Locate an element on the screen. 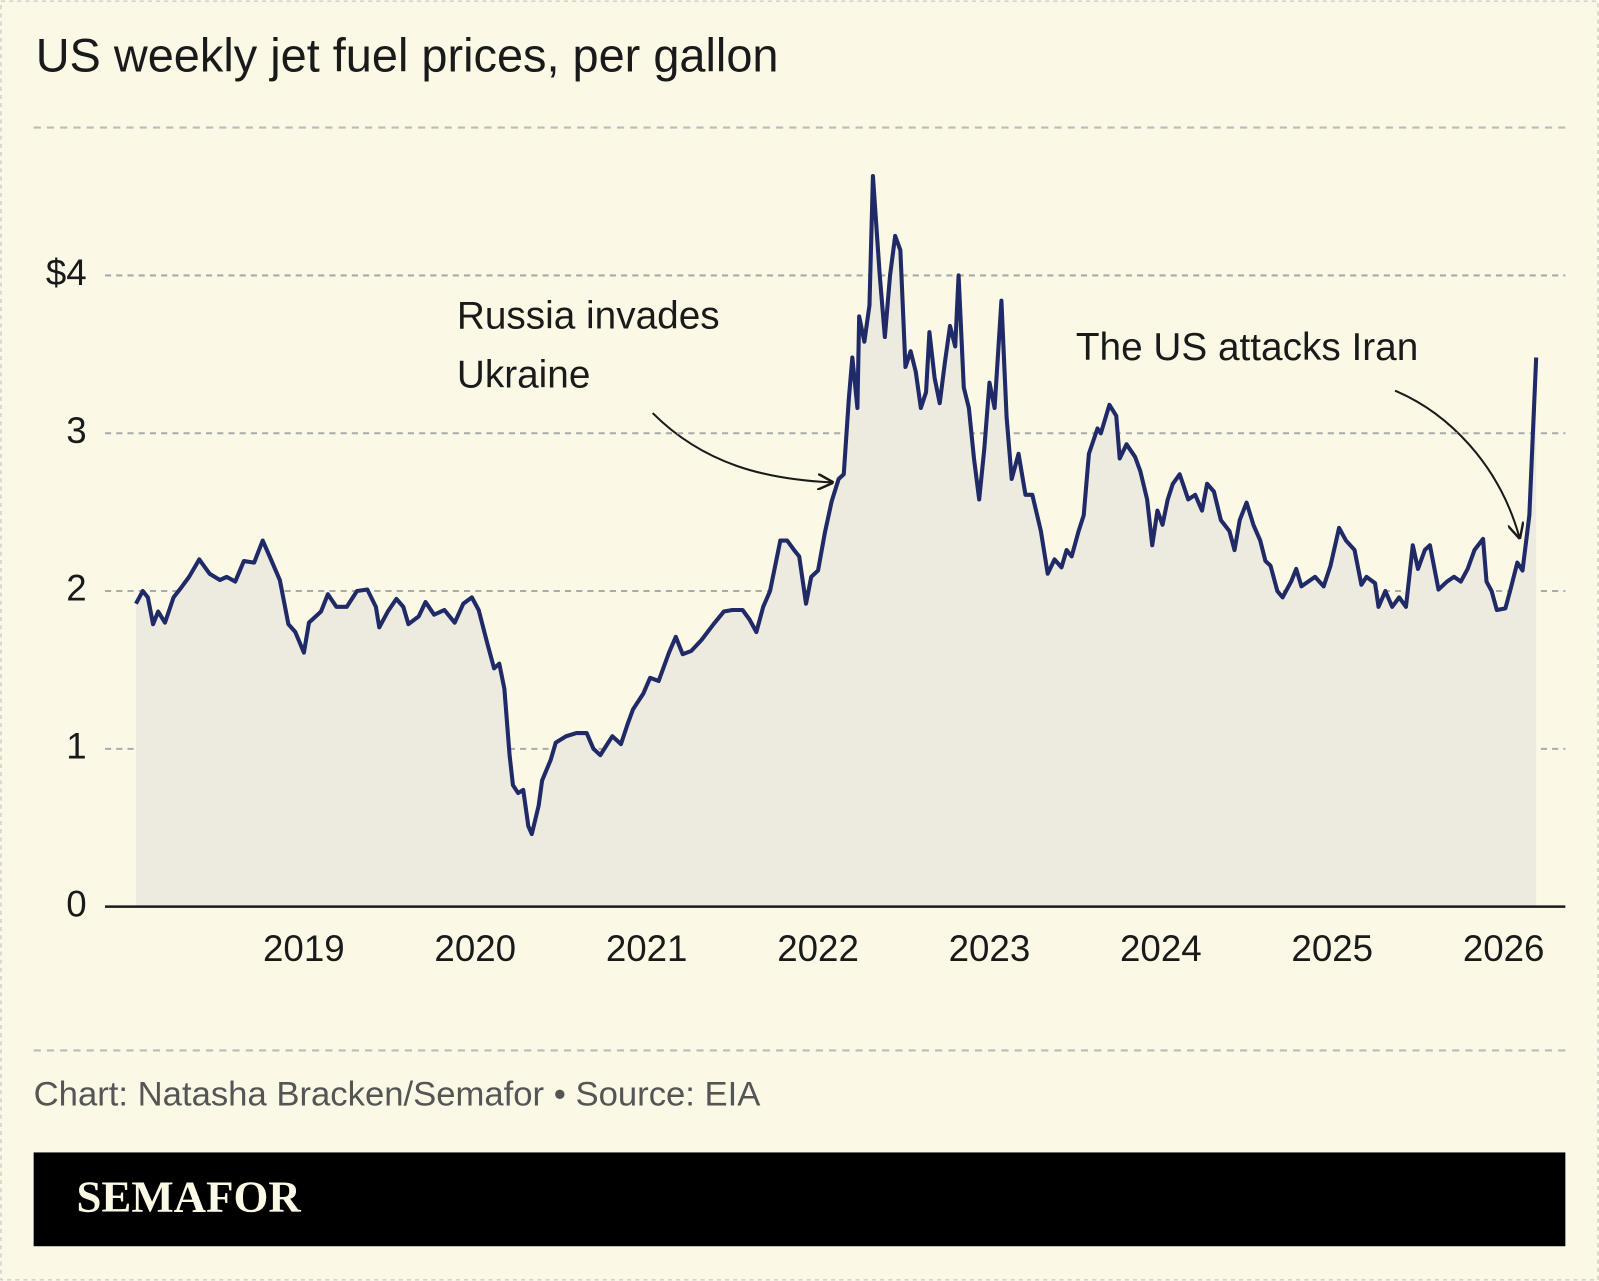  chart-title: US weekly jet fuel prices, per gallon is located at coordinates (407, 56).